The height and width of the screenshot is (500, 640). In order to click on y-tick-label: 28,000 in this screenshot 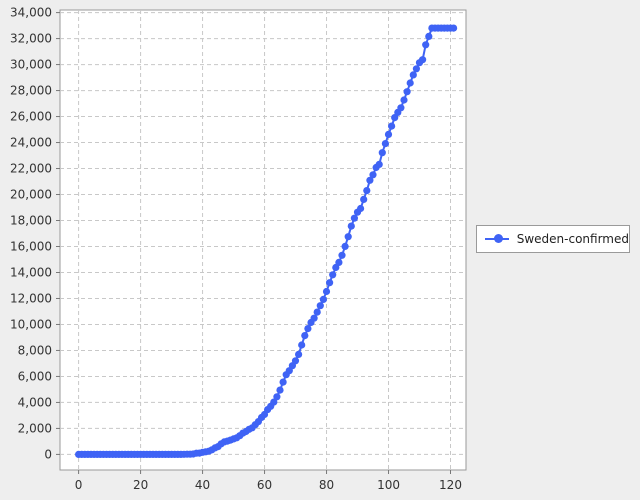, I will do `click(31, 91)`.